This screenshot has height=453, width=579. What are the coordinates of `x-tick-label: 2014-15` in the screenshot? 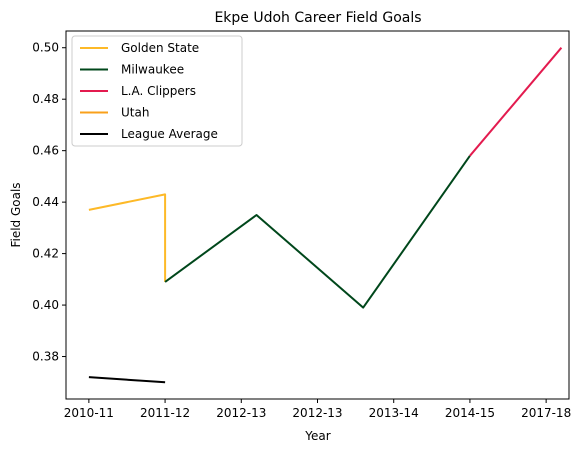 It's located at (470, 413).